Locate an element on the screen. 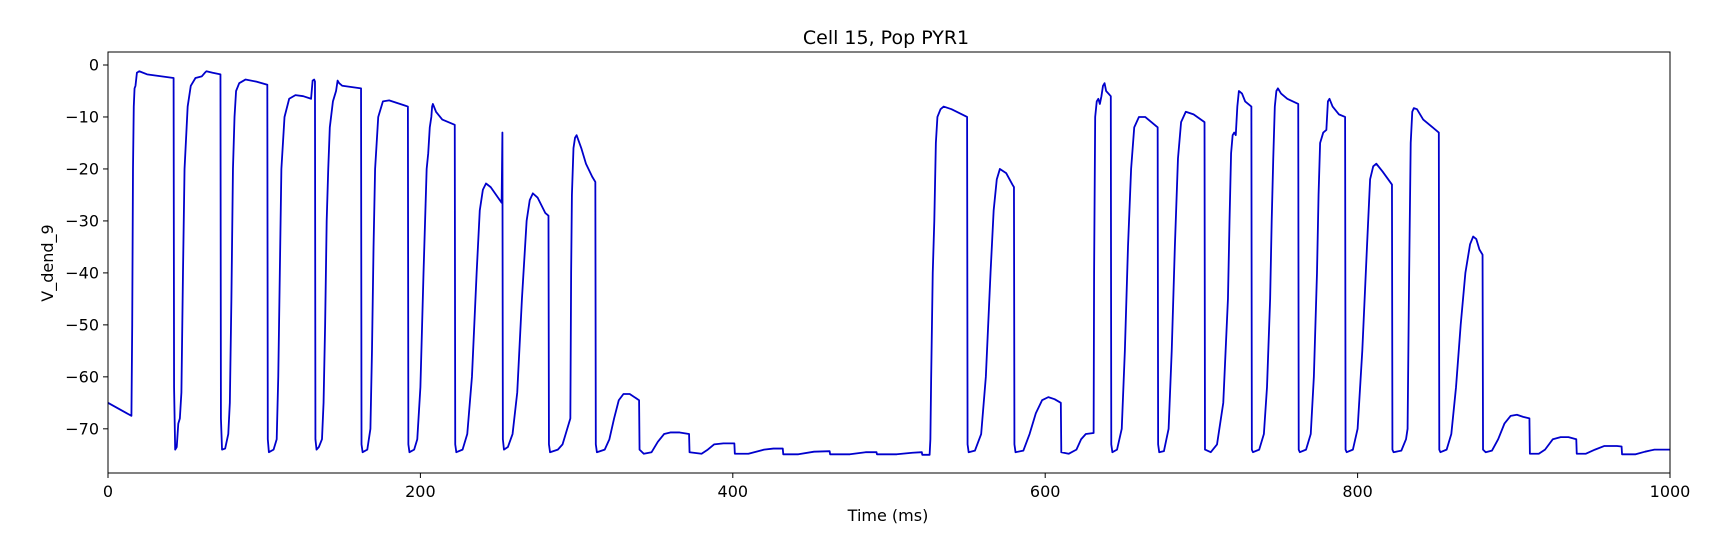 This screenshot has height=539, width=1728. x-tick-label: 1000 is located at coordinates (1670, 491).